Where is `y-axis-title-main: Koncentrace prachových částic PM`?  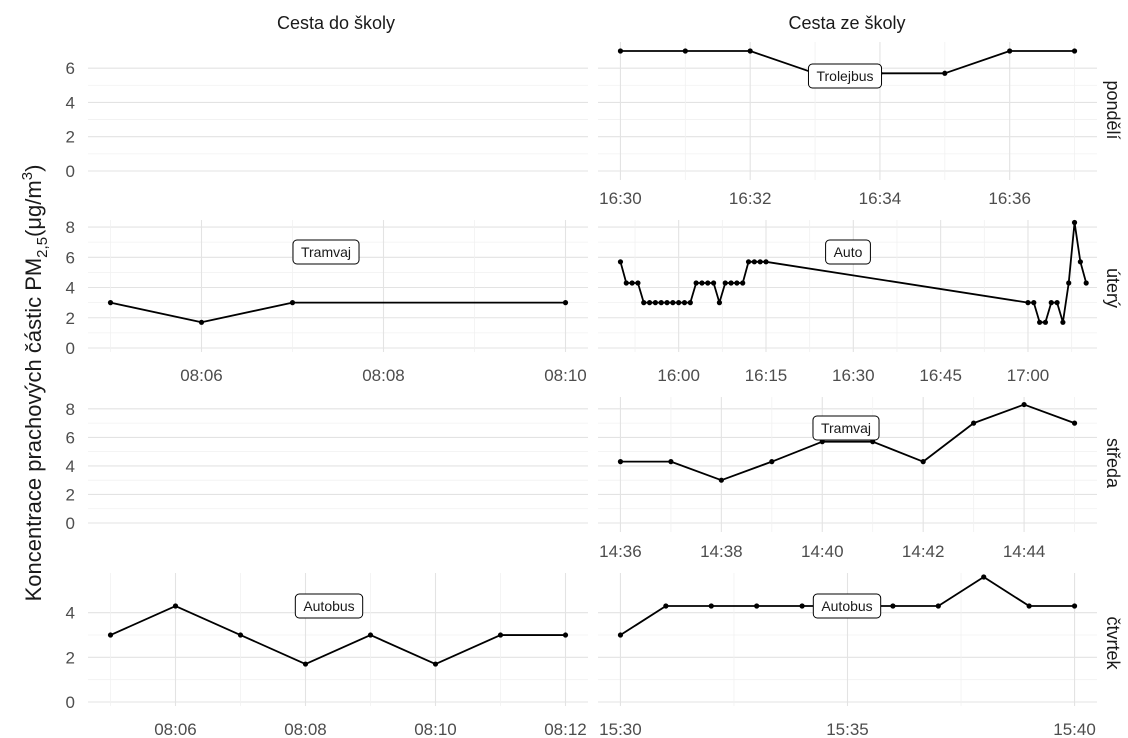
y-axis-title-main: Koncentrace prachových částic PM is located at coordinates (33, 430).